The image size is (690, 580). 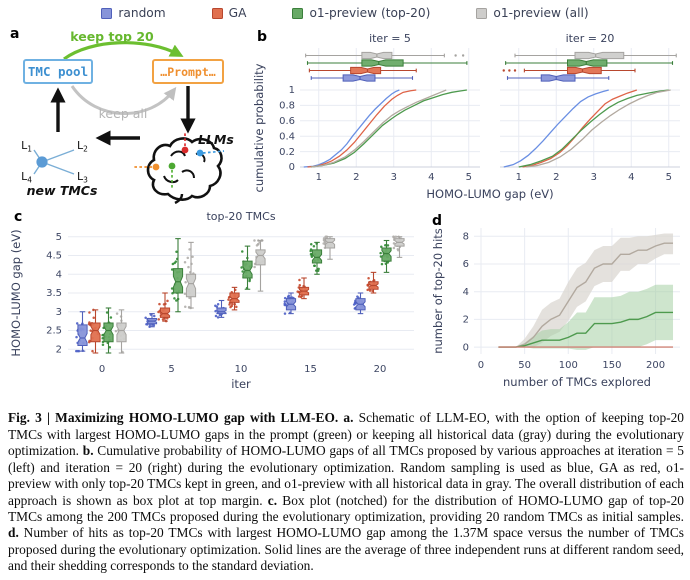 What do you see at coordinates (310, 369) in the screenshot?
I see `svg-text: 15` at bounding box center [310, 369].